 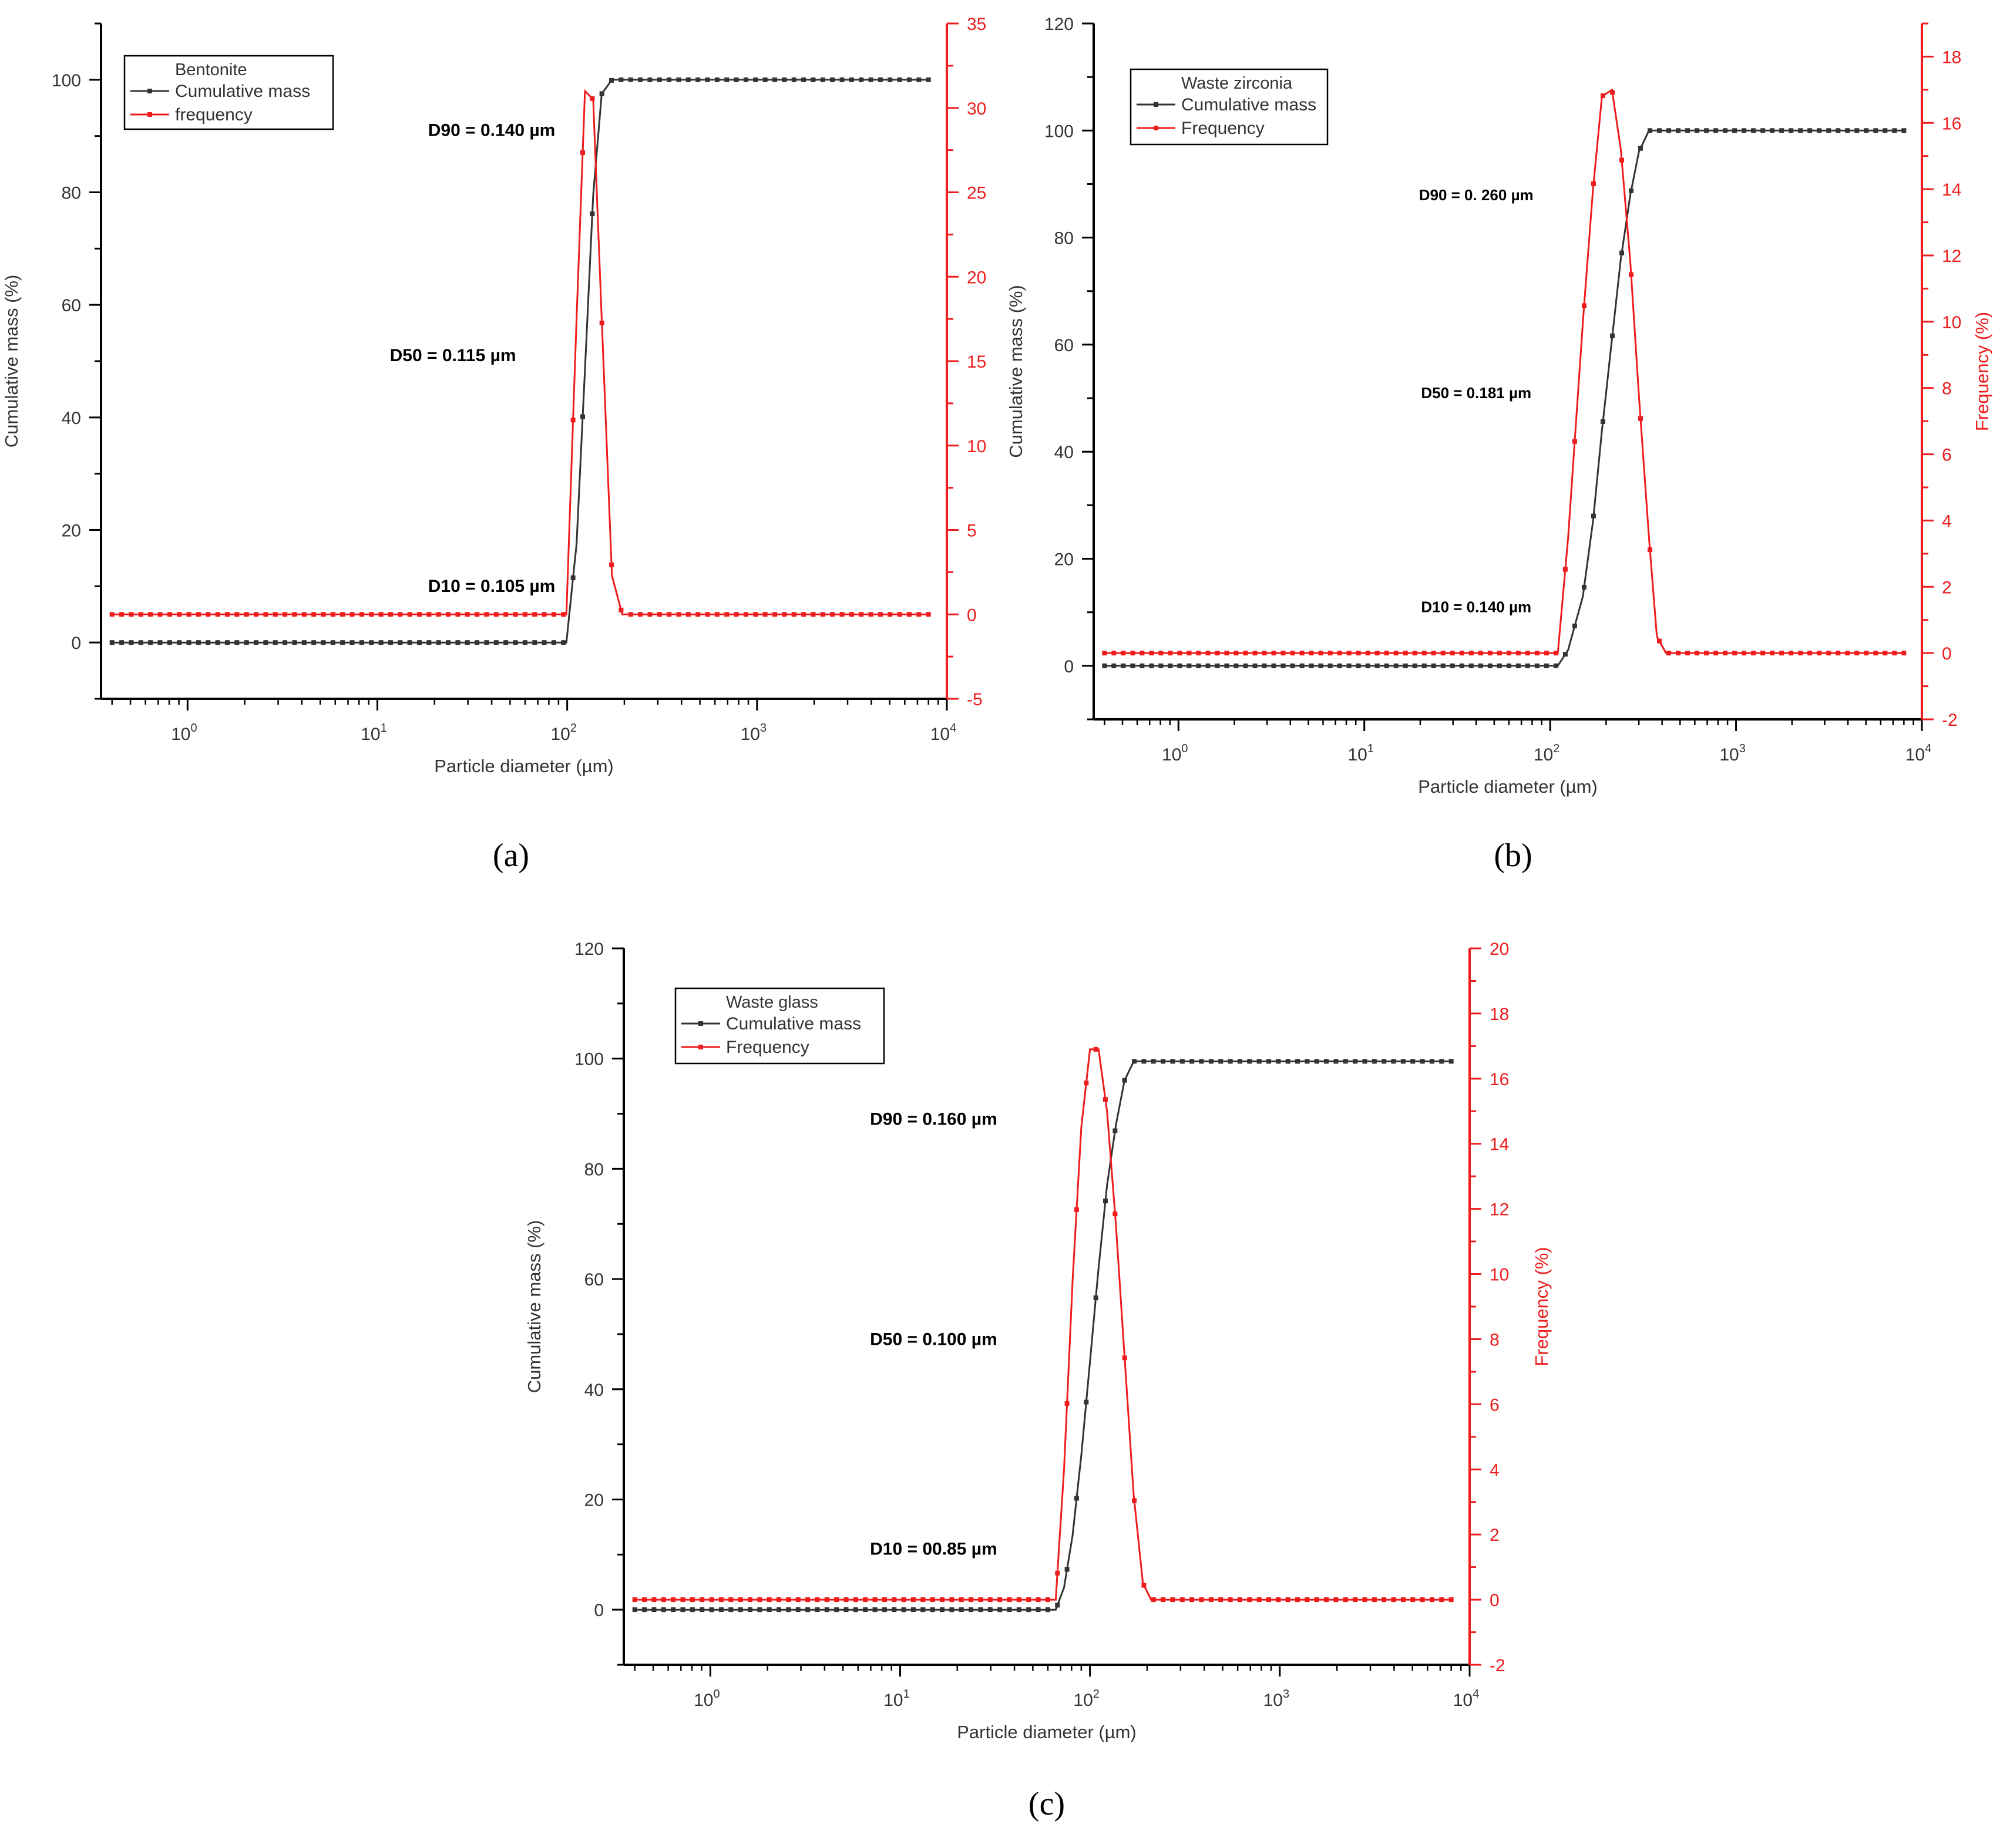 I want to click on y2-axis-label: Frequency (%), so click(x=1982, y=371).